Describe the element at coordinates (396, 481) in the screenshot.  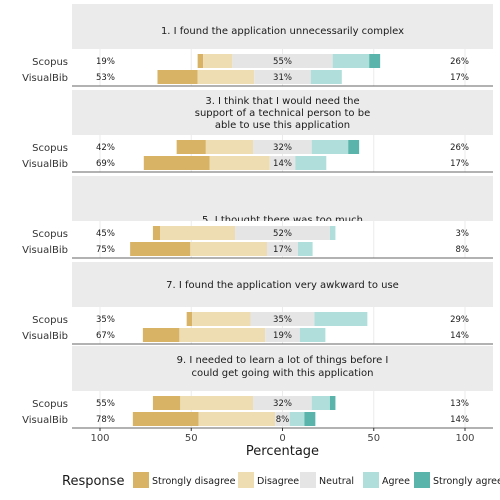
I see `legend-label: Agree` at that location.